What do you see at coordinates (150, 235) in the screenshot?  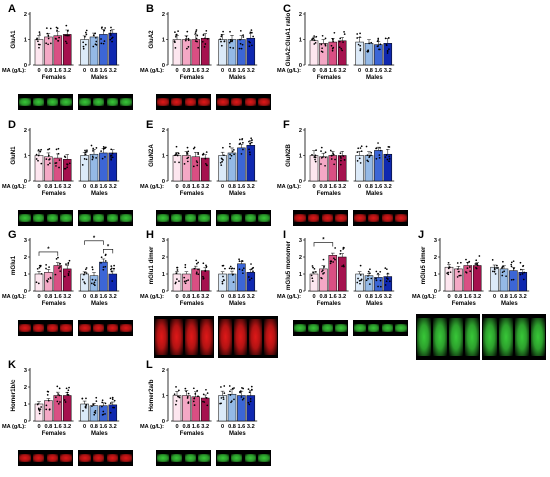 I see `panel-letter: H` at bounding box center [150, 235].